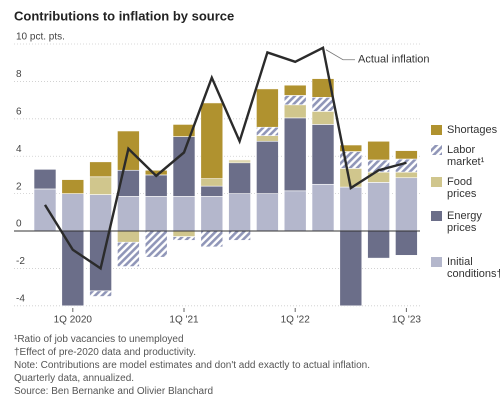 The width and height of the screenshot is (500, 404). Describe the element at coordinates (394, 60) in the screenshot. I see `annotation: Actual inflation` at that location.